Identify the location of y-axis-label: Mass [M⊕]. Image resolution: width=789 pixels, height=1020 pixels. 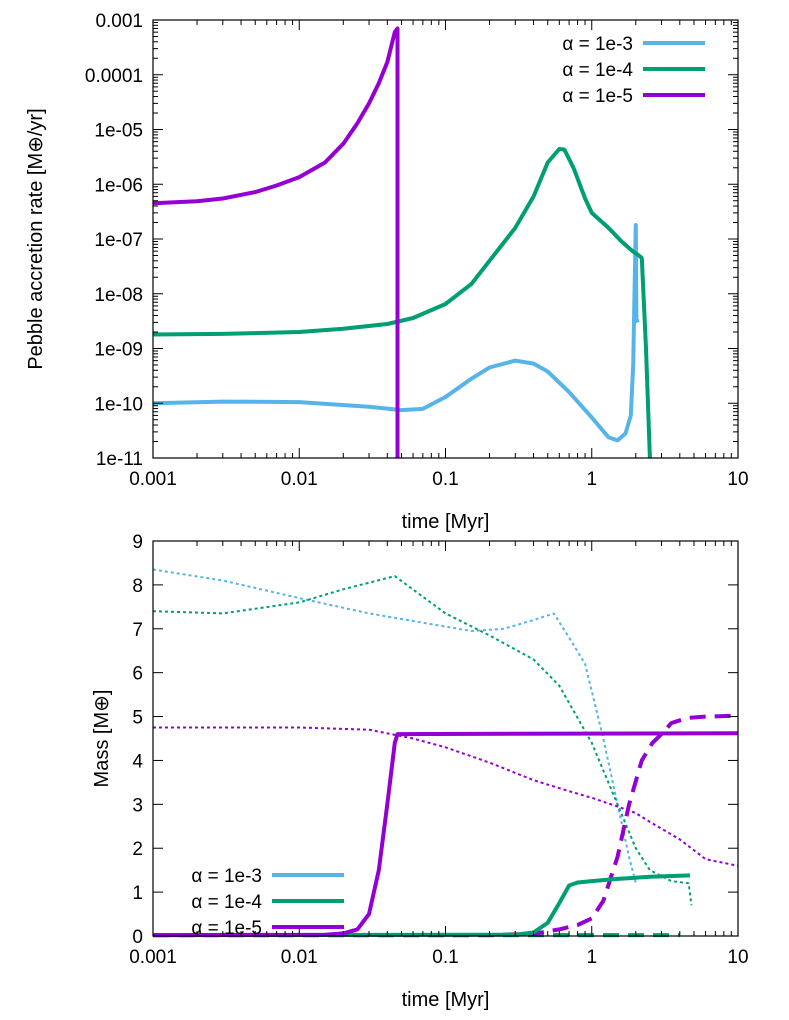
(102, 739).